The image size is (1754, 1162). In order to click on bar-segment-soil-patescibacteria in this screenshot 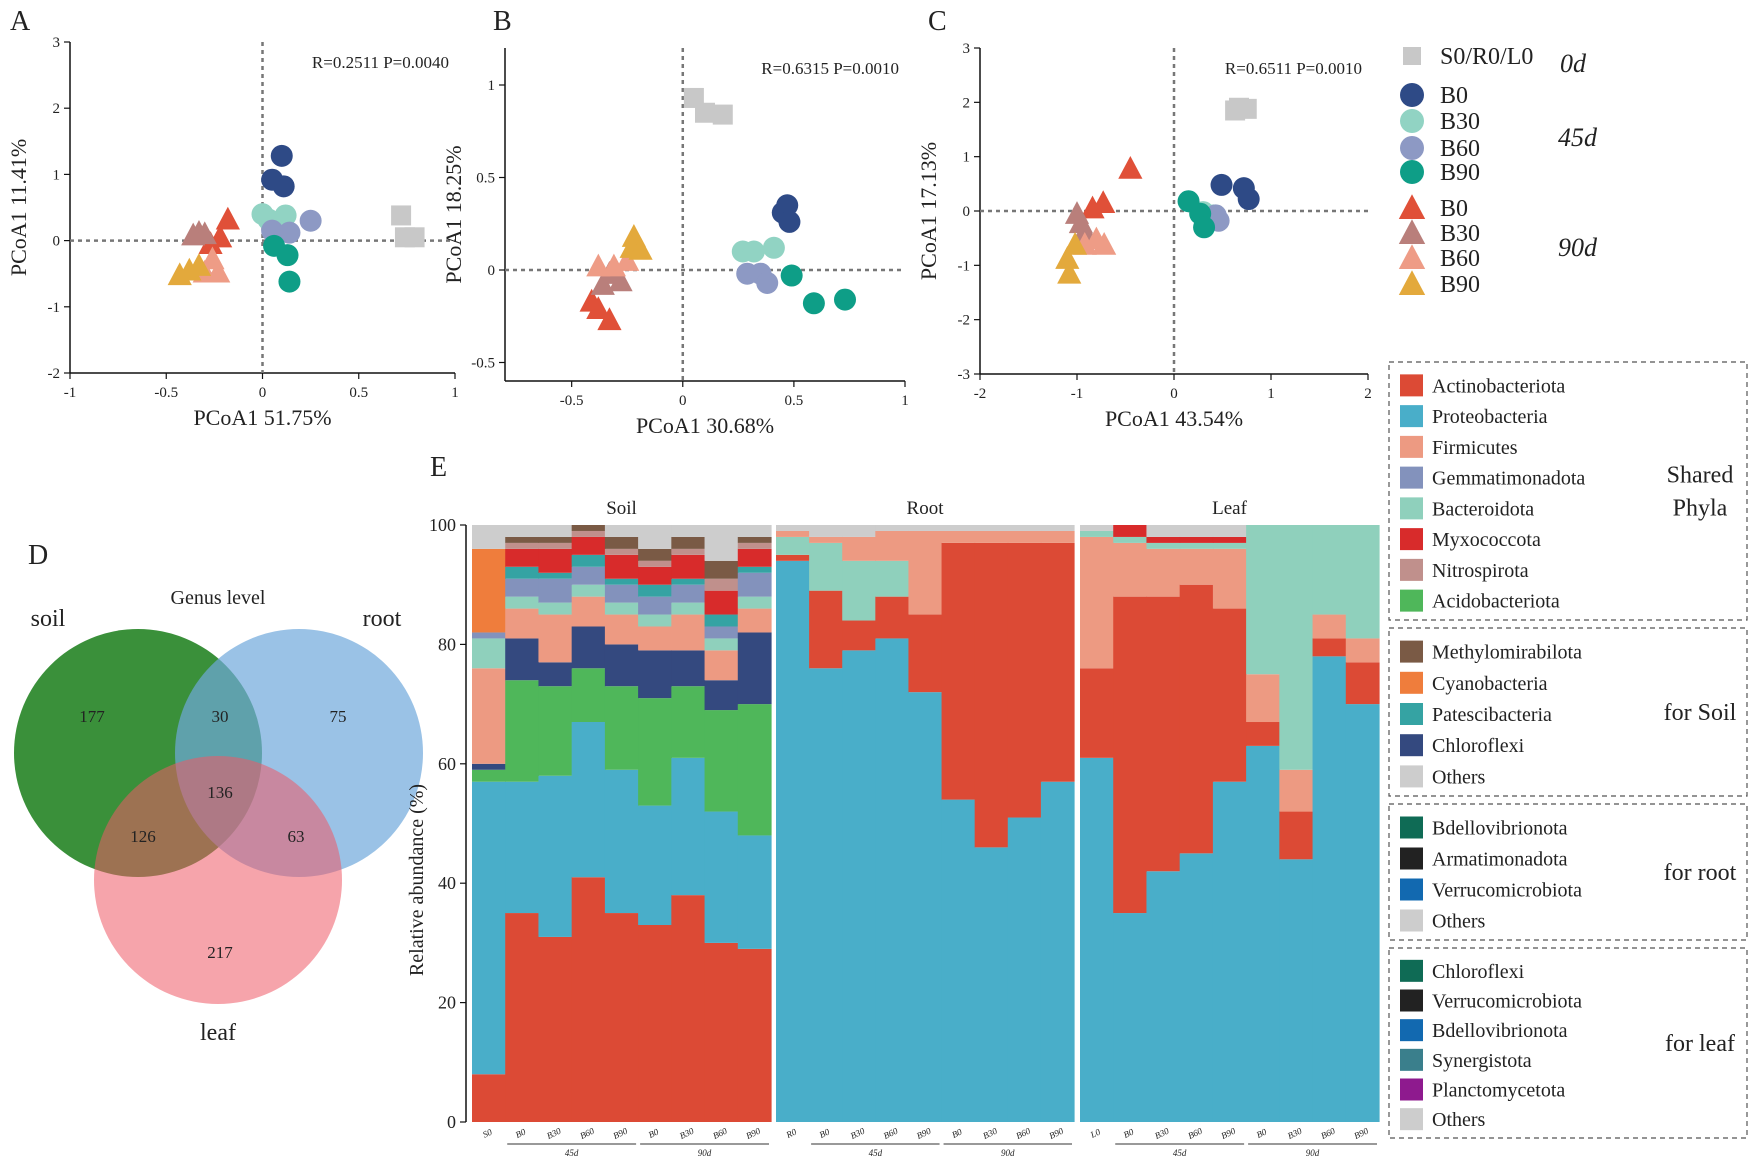, I will do `click(621, 581)`.